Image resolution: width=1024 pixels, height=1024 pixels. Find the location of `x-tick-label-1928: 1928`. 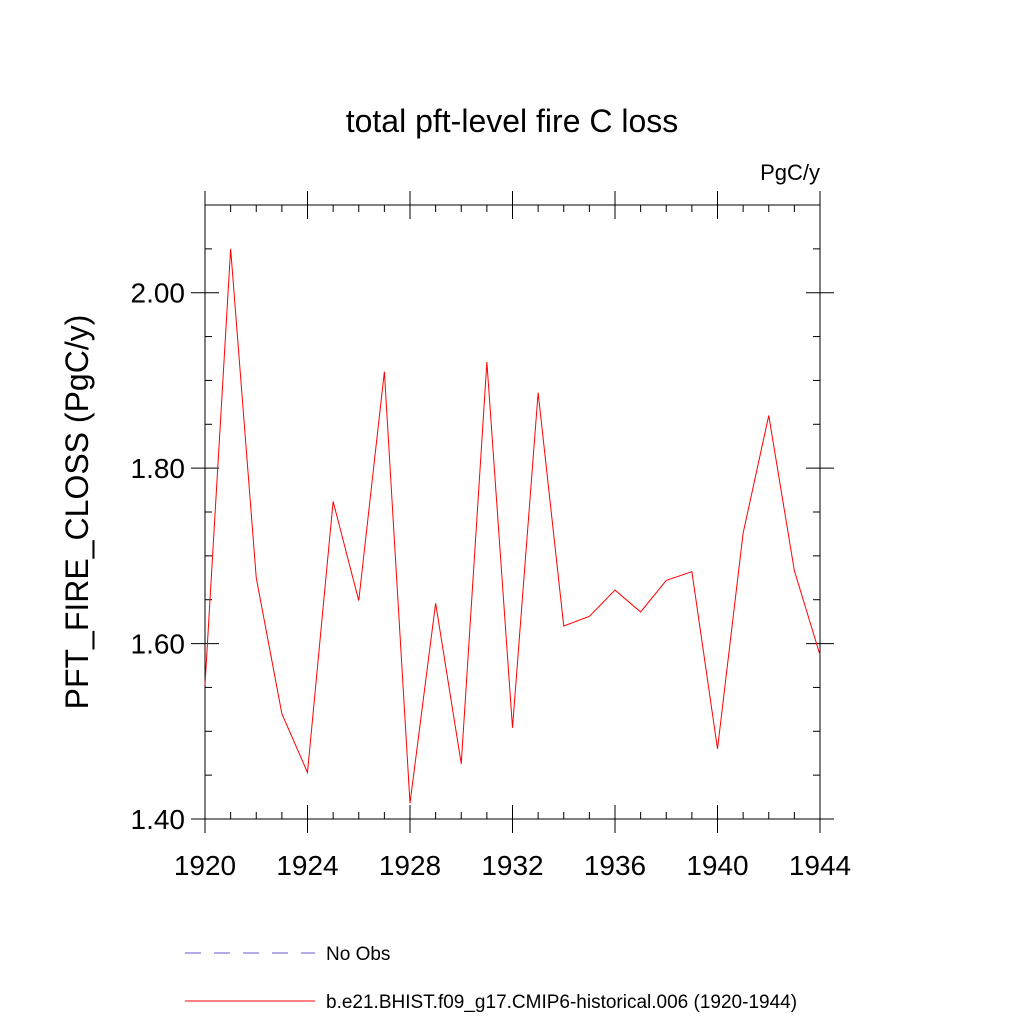

x-tick-label-1928: 1928 is located at coordinates (410, 865).